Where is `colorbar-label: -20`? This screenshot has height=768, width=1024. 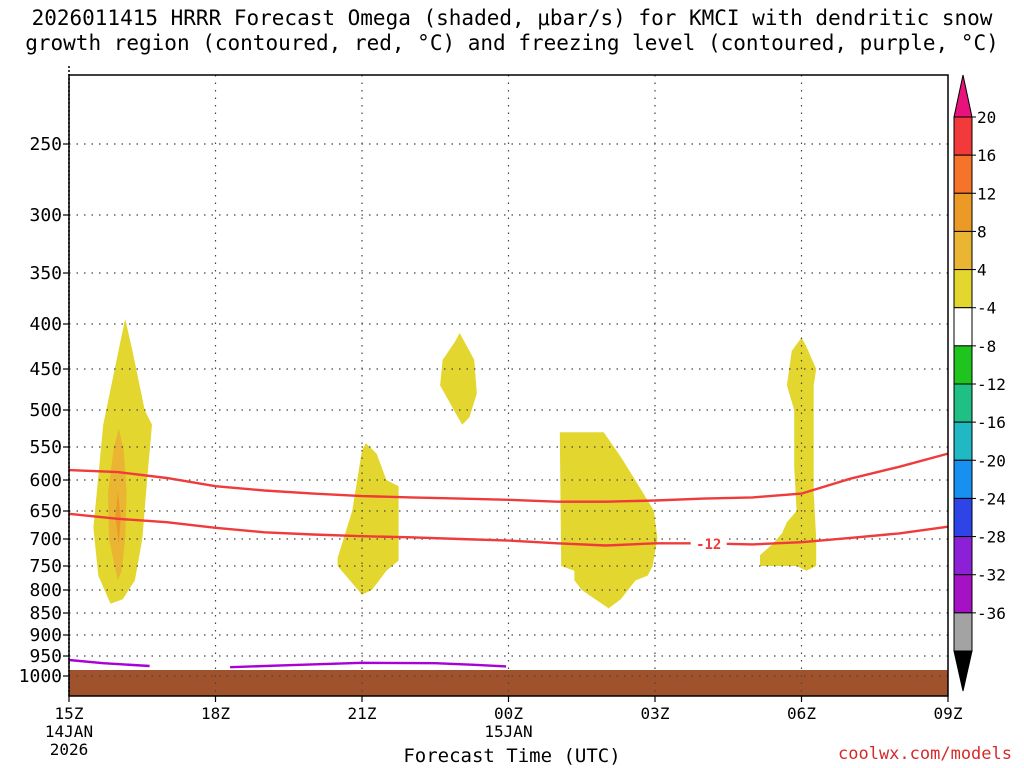
colorbar-label: -20 is located at coordinates (991, 460).